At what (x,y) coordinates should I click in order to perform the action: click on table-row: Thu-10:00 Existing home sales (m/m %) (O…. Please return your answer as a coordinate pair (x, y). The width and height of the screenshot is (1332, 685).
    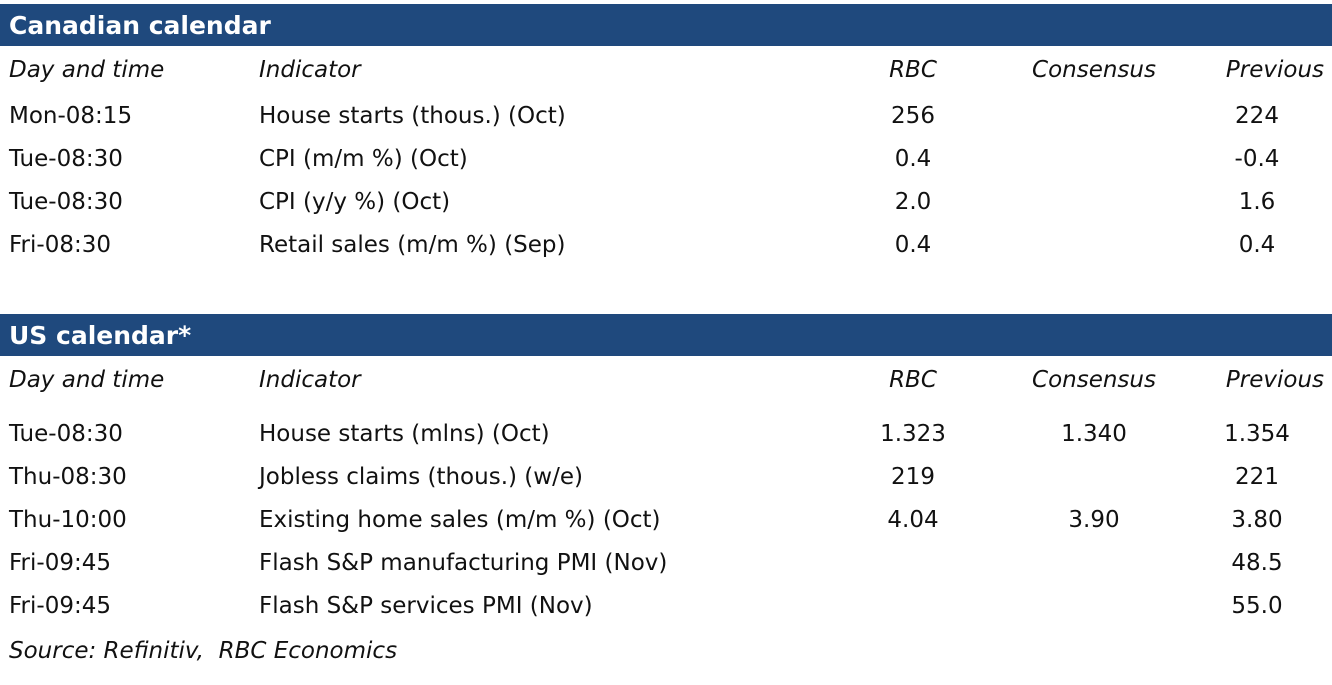
    Looking at the image, I should click on (666, 519).